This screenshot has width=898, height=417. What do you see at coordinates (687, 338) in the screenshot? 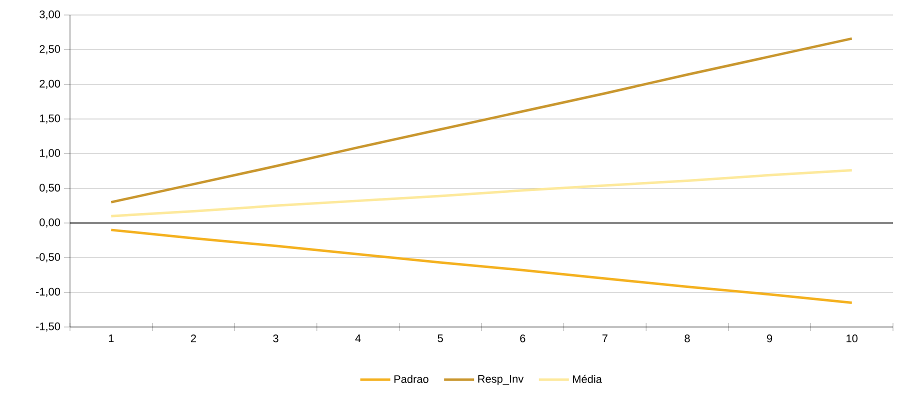
I see `x-tick-label: 8` at bounding box center [687, 338].